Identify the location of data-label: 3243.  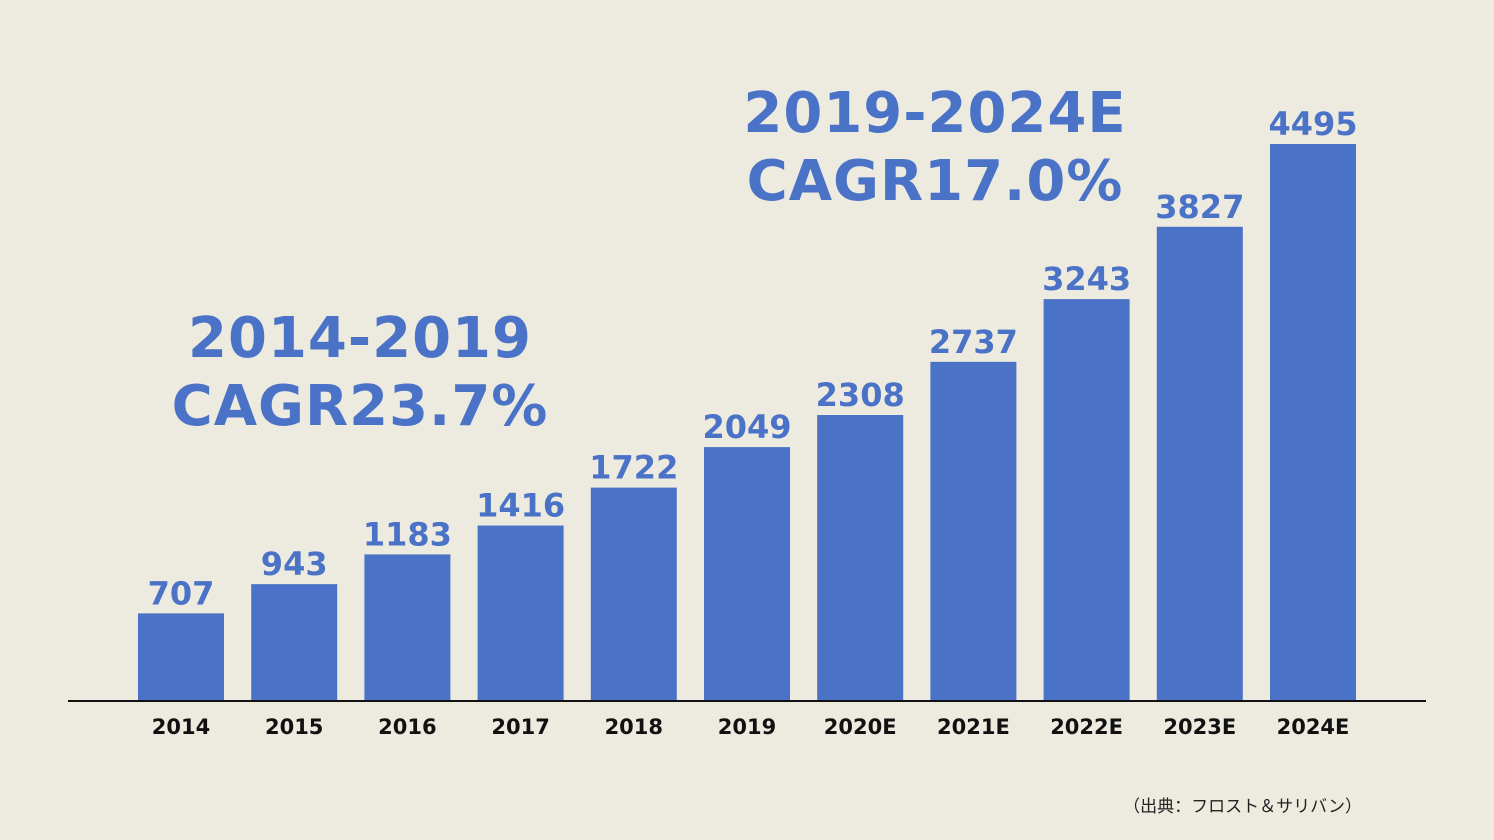
(1086, 279).